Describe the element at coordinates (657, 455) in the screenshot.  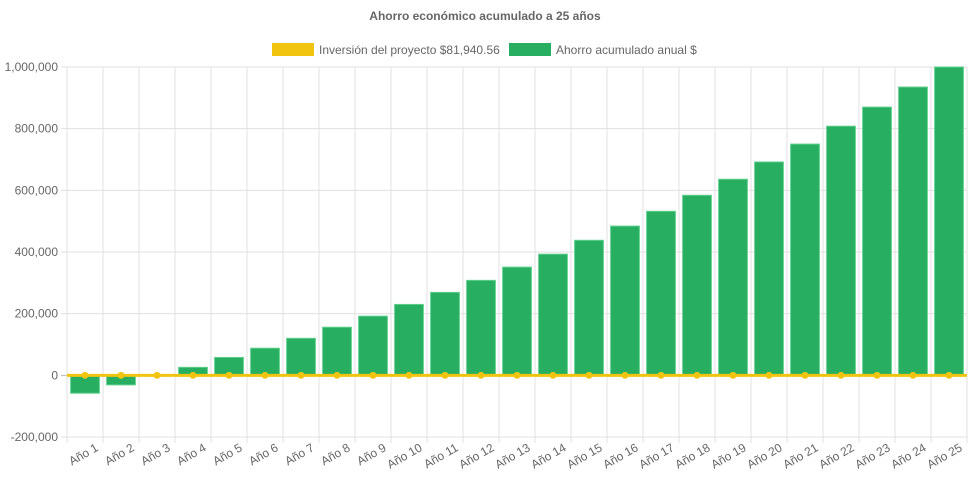
I see `x-tick-label: Año 17` at that location.